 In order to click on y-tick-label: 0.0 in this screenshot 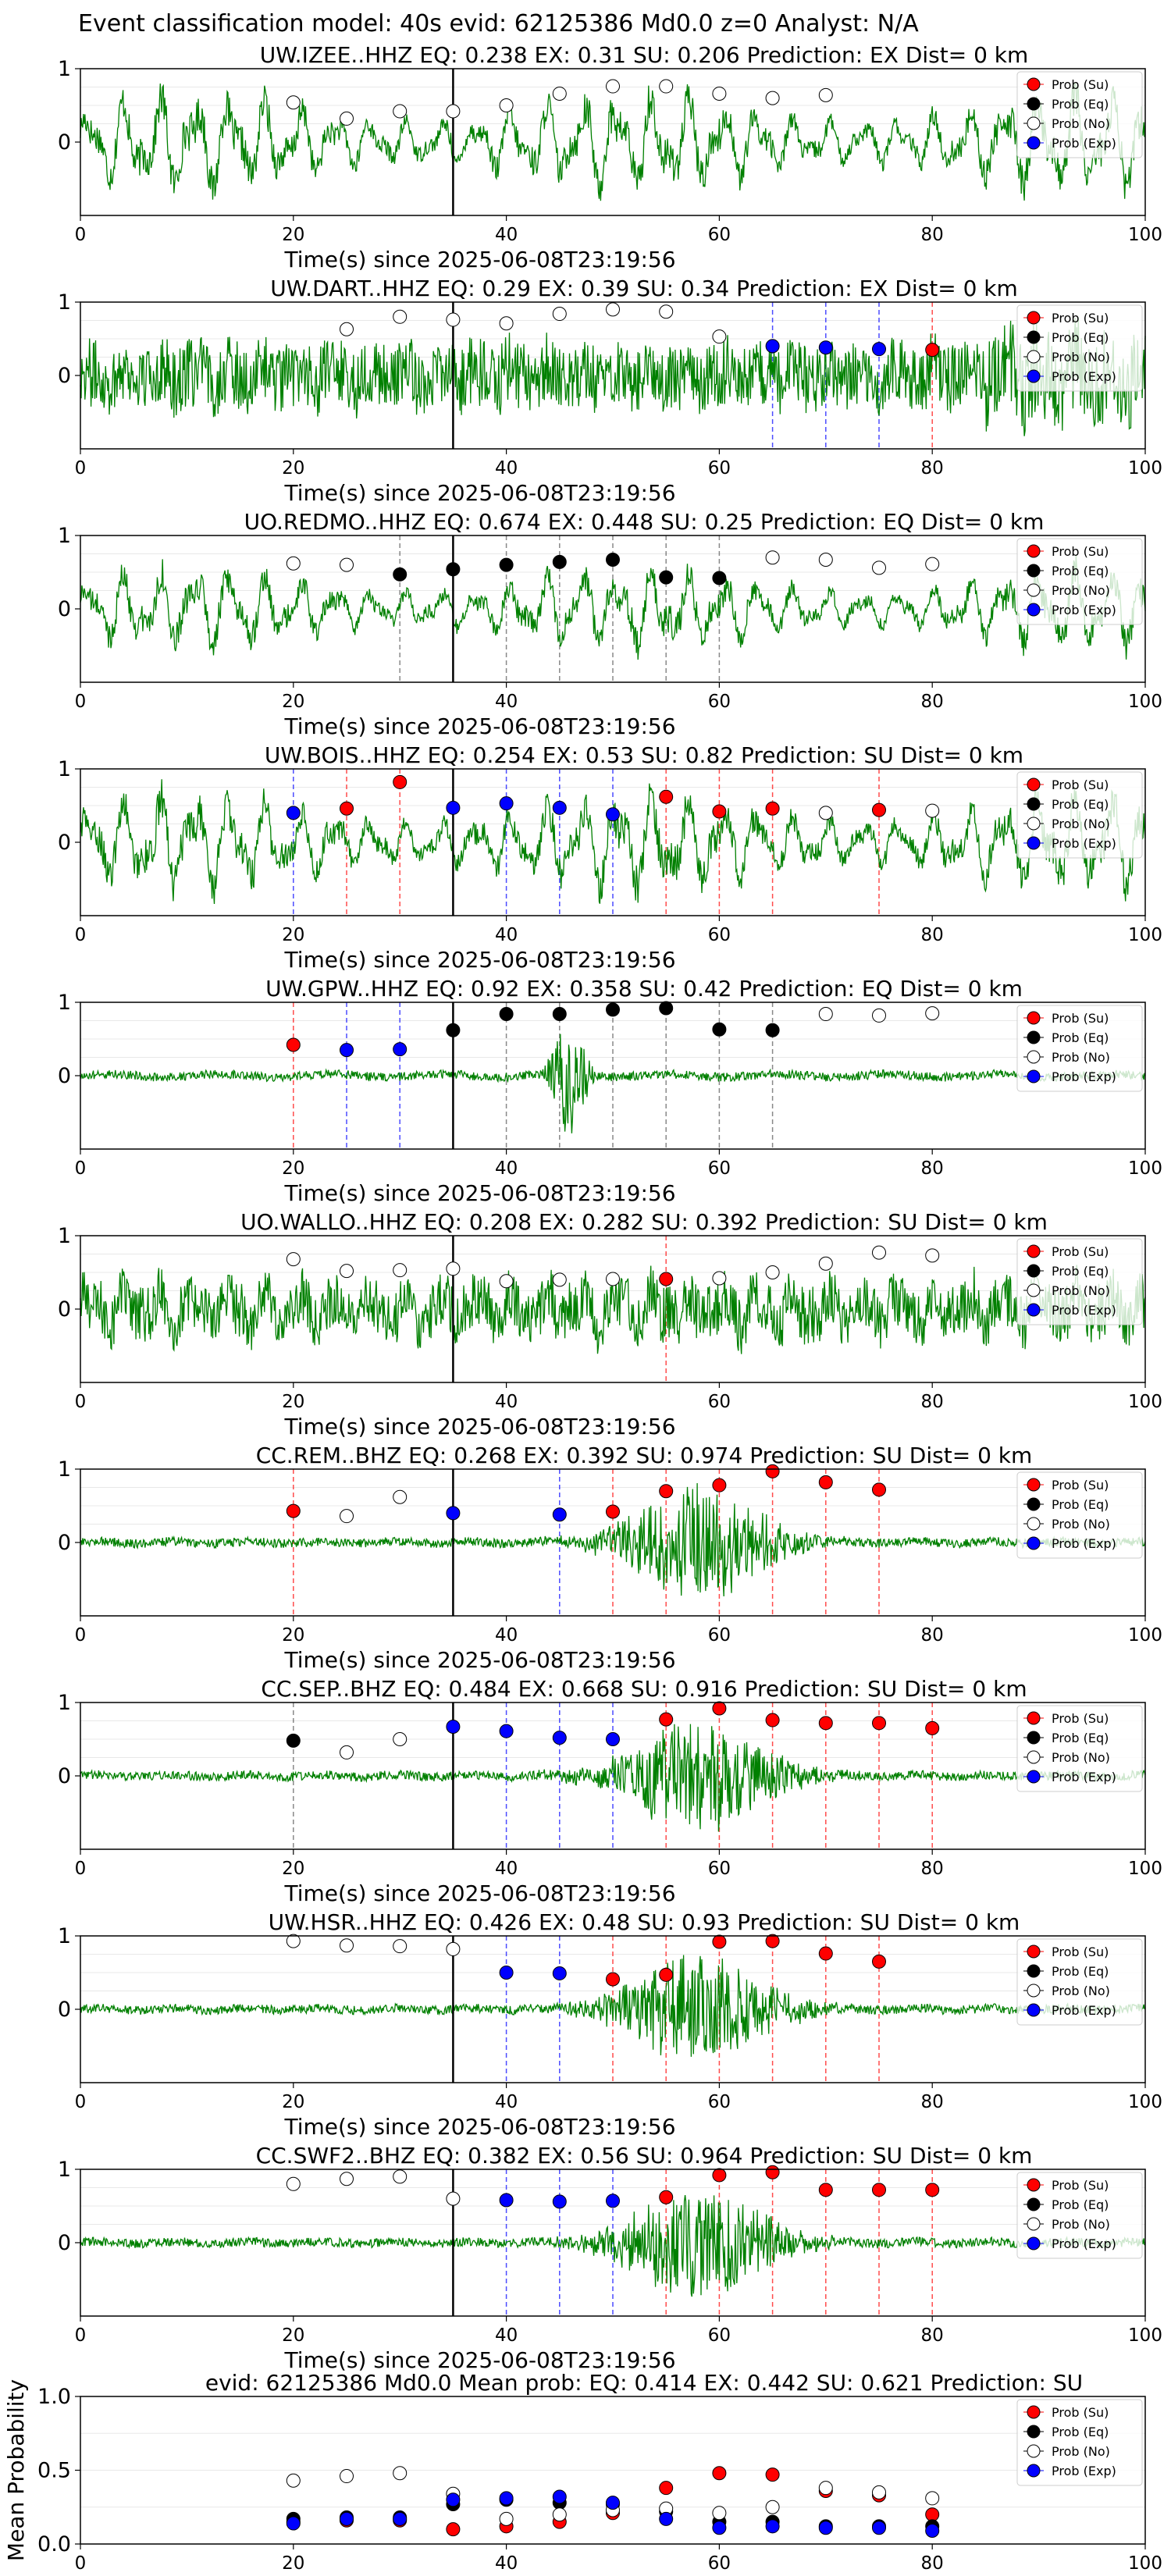, I will do `click(54, 2544)`.